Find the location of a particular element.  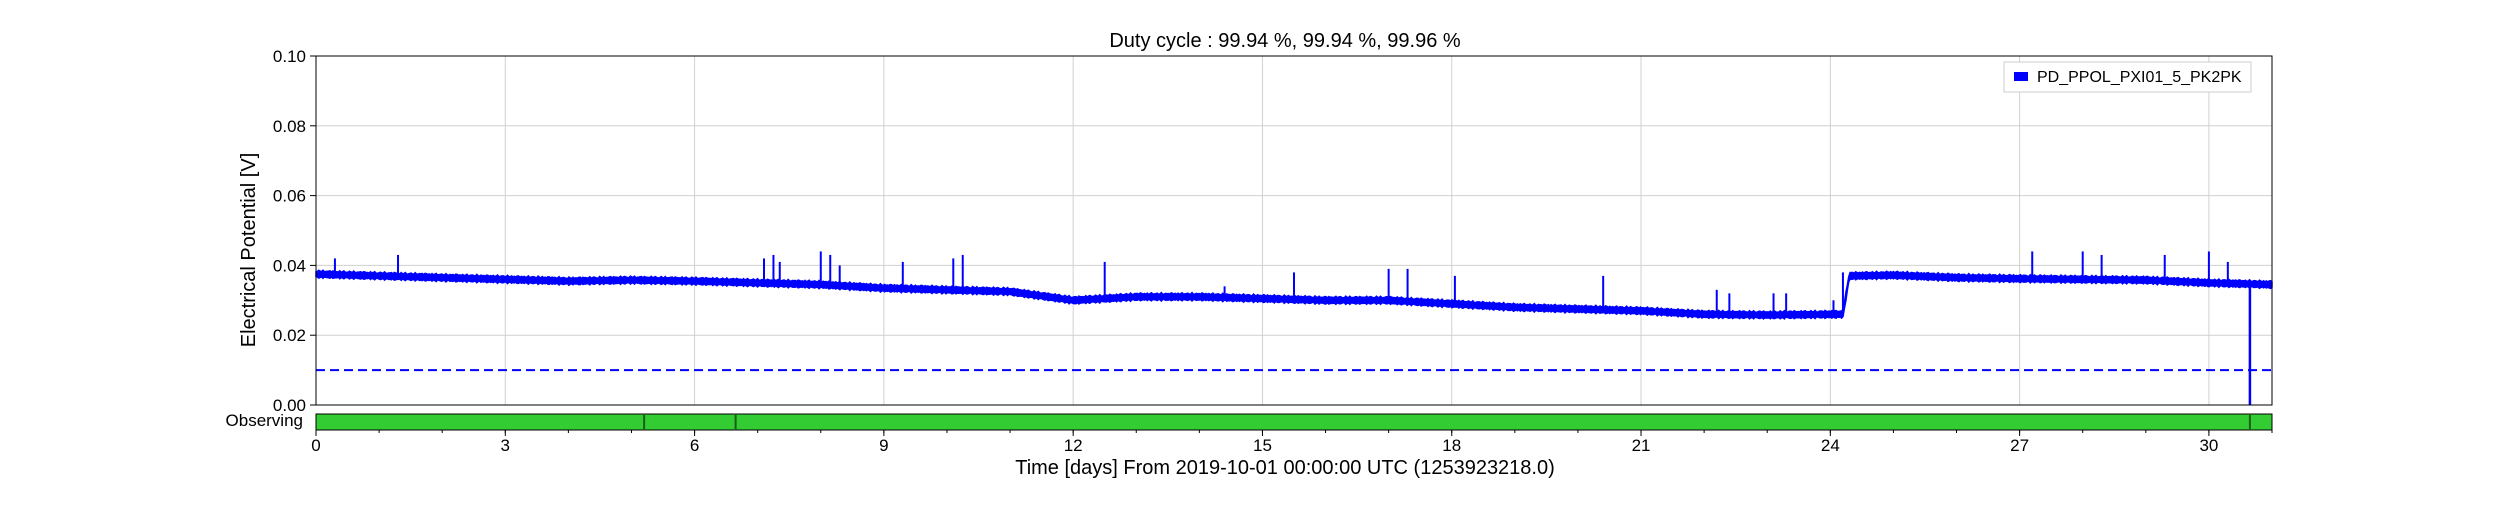

state-bar-segment is located at coordinates (1294, 422).